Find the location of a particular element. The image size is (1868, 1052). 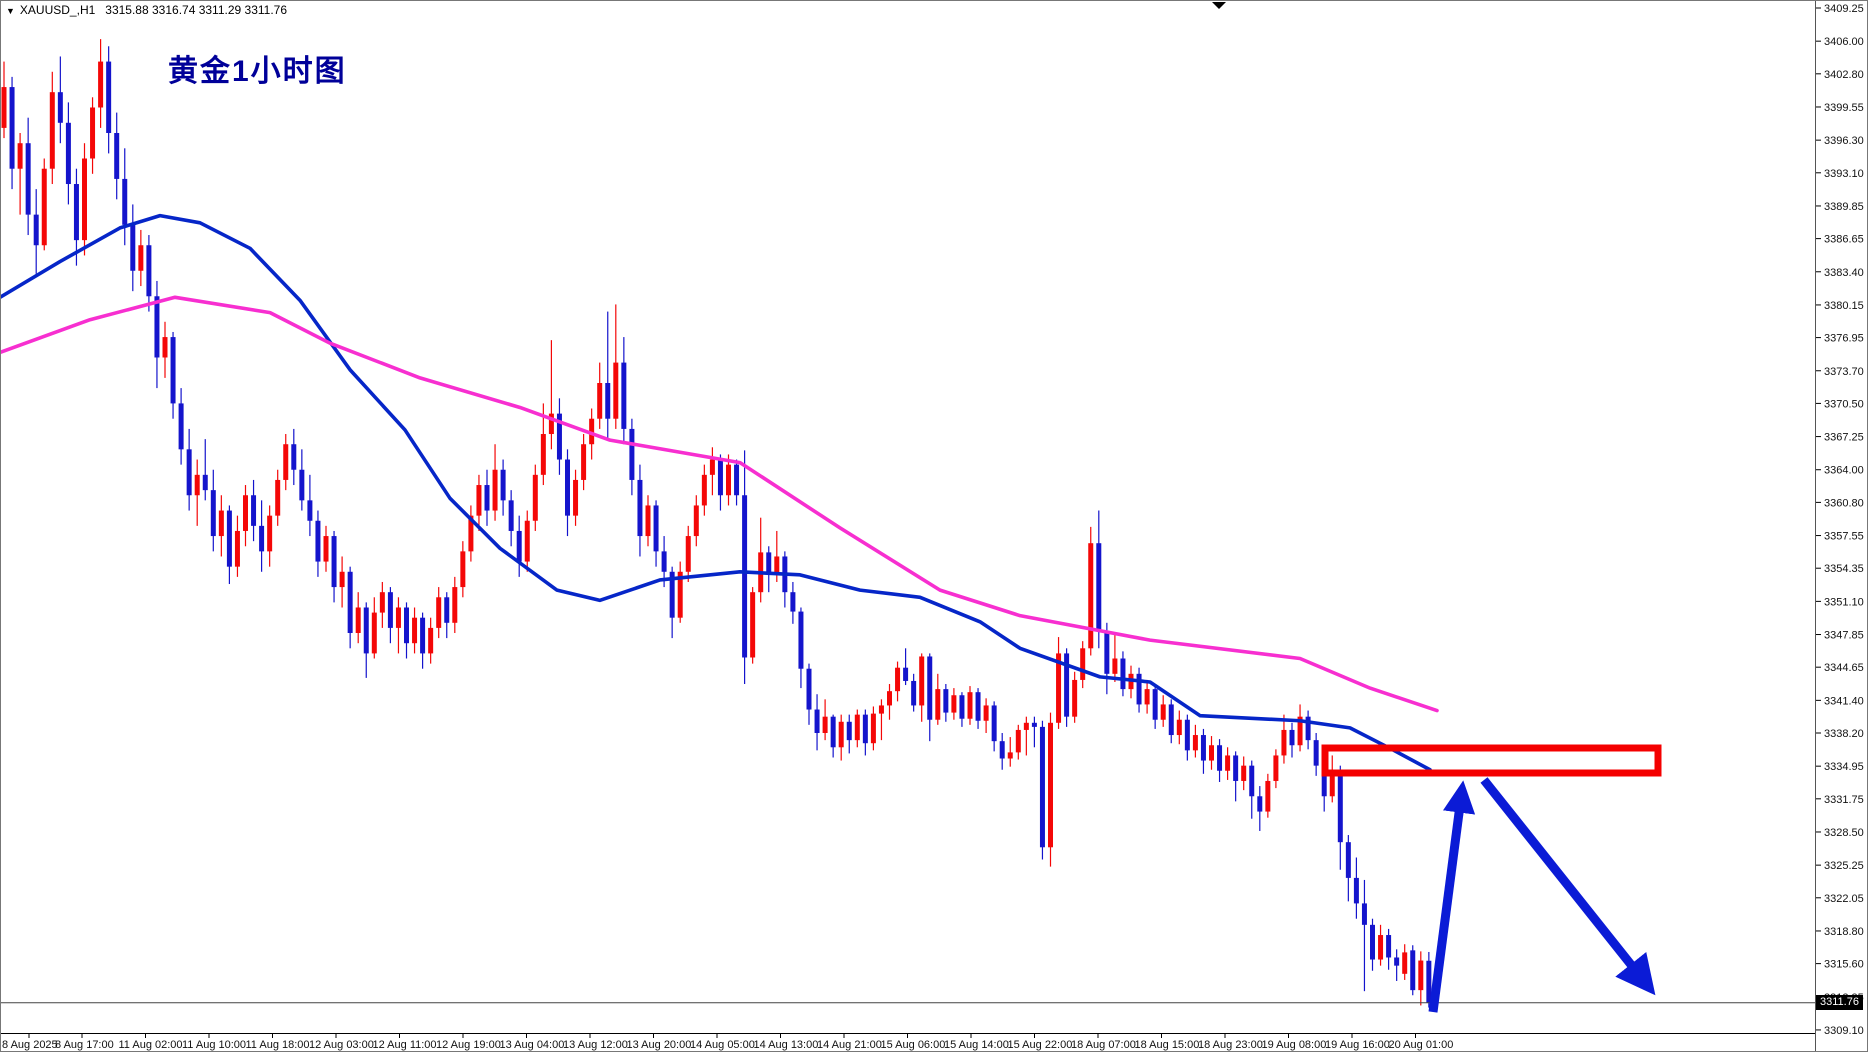

svg-text: 15 Aug 14:00 is located at coordinates (976, 1045).